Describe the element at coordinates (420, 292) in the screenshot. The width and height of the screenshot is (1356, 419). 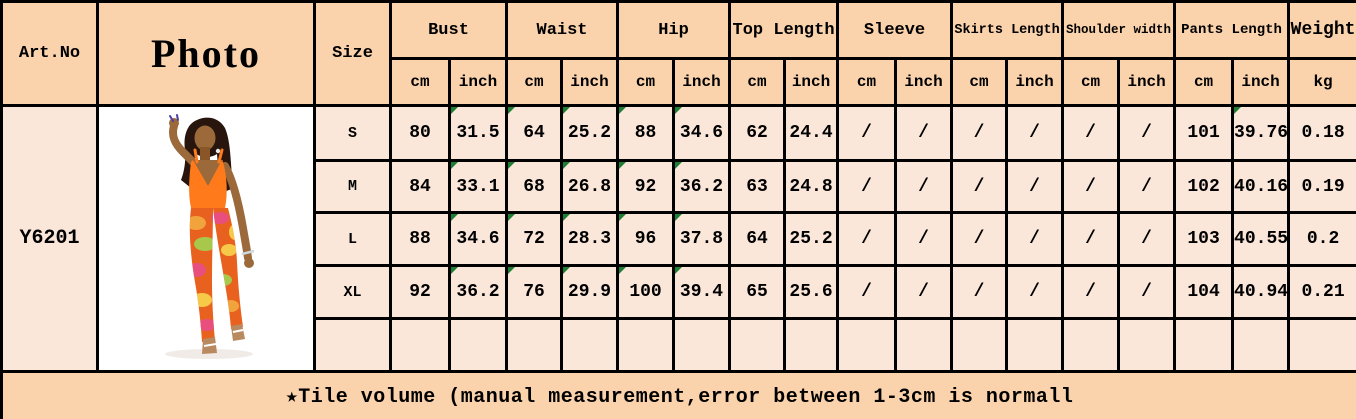
I see `cell-xl-bust-cm: 92` at that location.